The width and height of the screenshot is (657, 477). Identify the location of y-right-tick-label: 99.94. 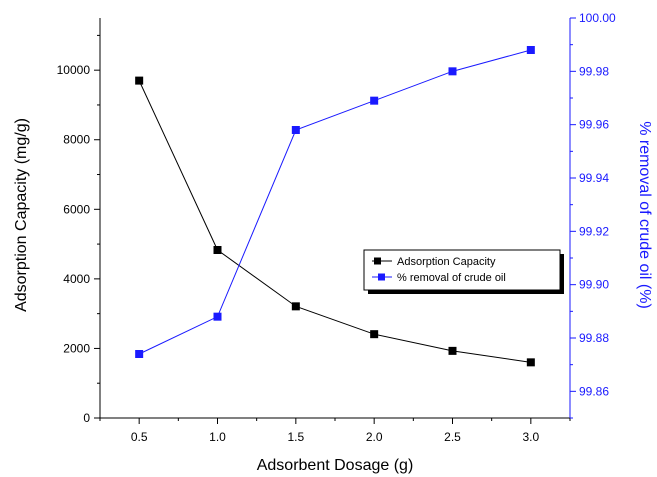
(594, 178).